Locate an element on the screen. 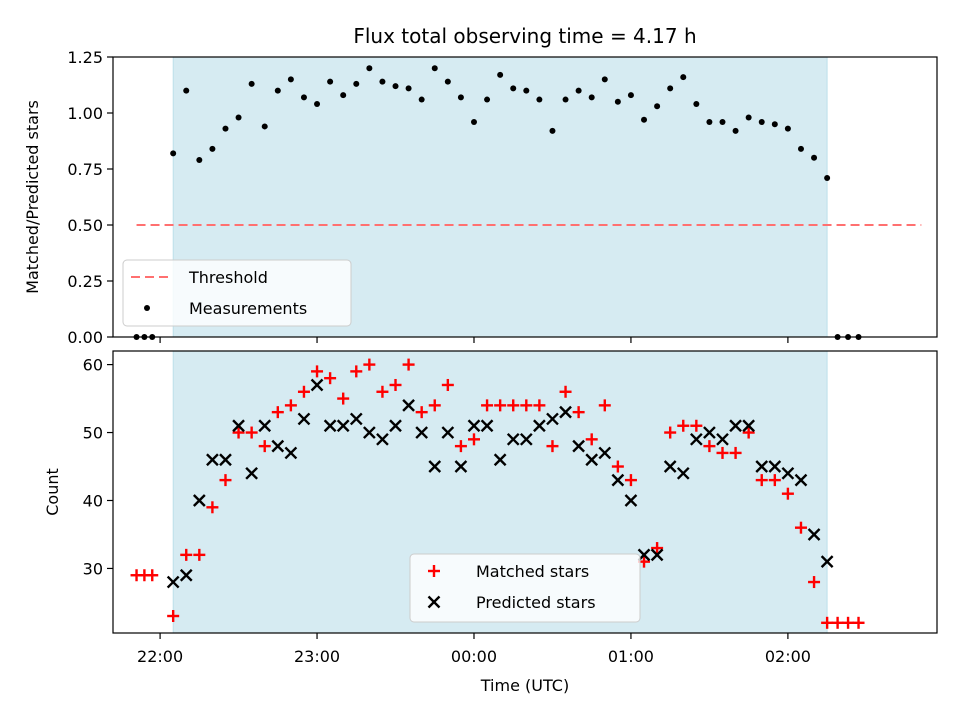 This screenshot has height=720, width=960. legend: Matched stars Predicted stars is located at coordinates (525, 588).